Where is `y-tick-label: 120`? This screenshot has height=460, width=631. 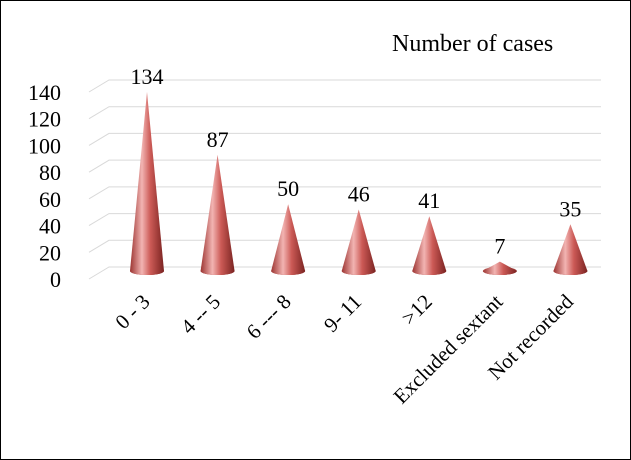 y-tick-label: 120 is located at coordinates (44, 119).